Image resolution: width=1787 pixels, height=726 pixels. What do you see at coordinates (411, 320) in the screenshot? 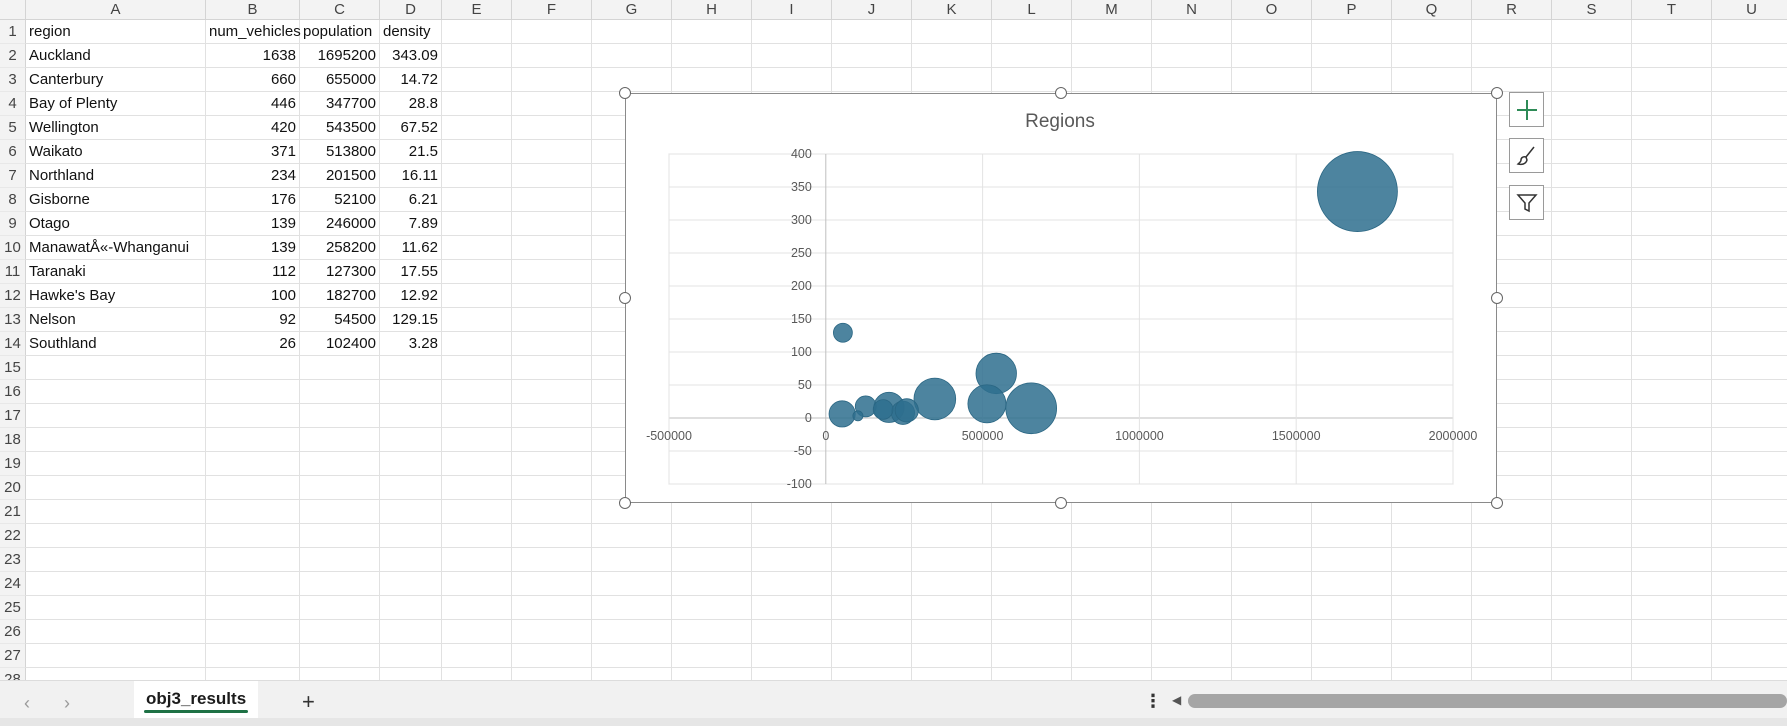
I see `number-cell: 129.15` at bounding box center [411, 320].